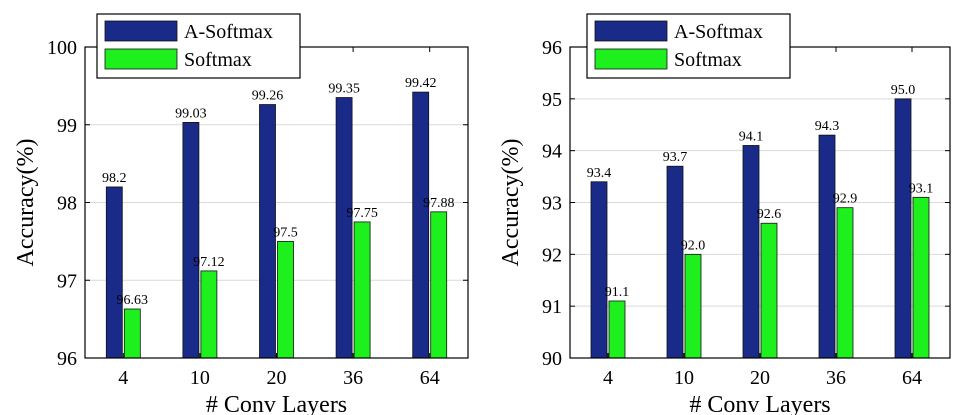  What do you see at coordinates (67, 281) in the screenshot?
I see `y-tick-label: 97` at bounding box center [67, 281].